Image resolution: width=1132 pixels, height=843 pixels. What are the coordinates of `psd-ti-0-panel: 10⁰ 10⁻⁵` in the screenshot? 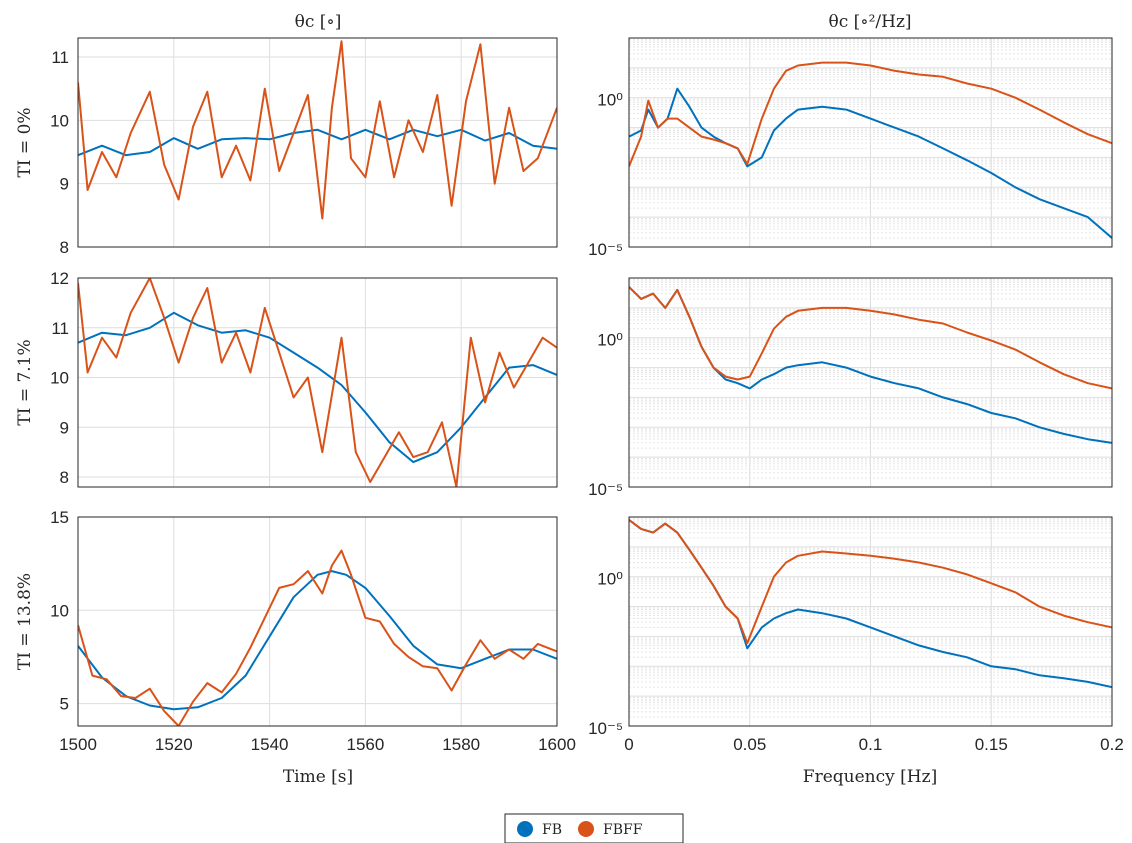 It's located at (850, 148).